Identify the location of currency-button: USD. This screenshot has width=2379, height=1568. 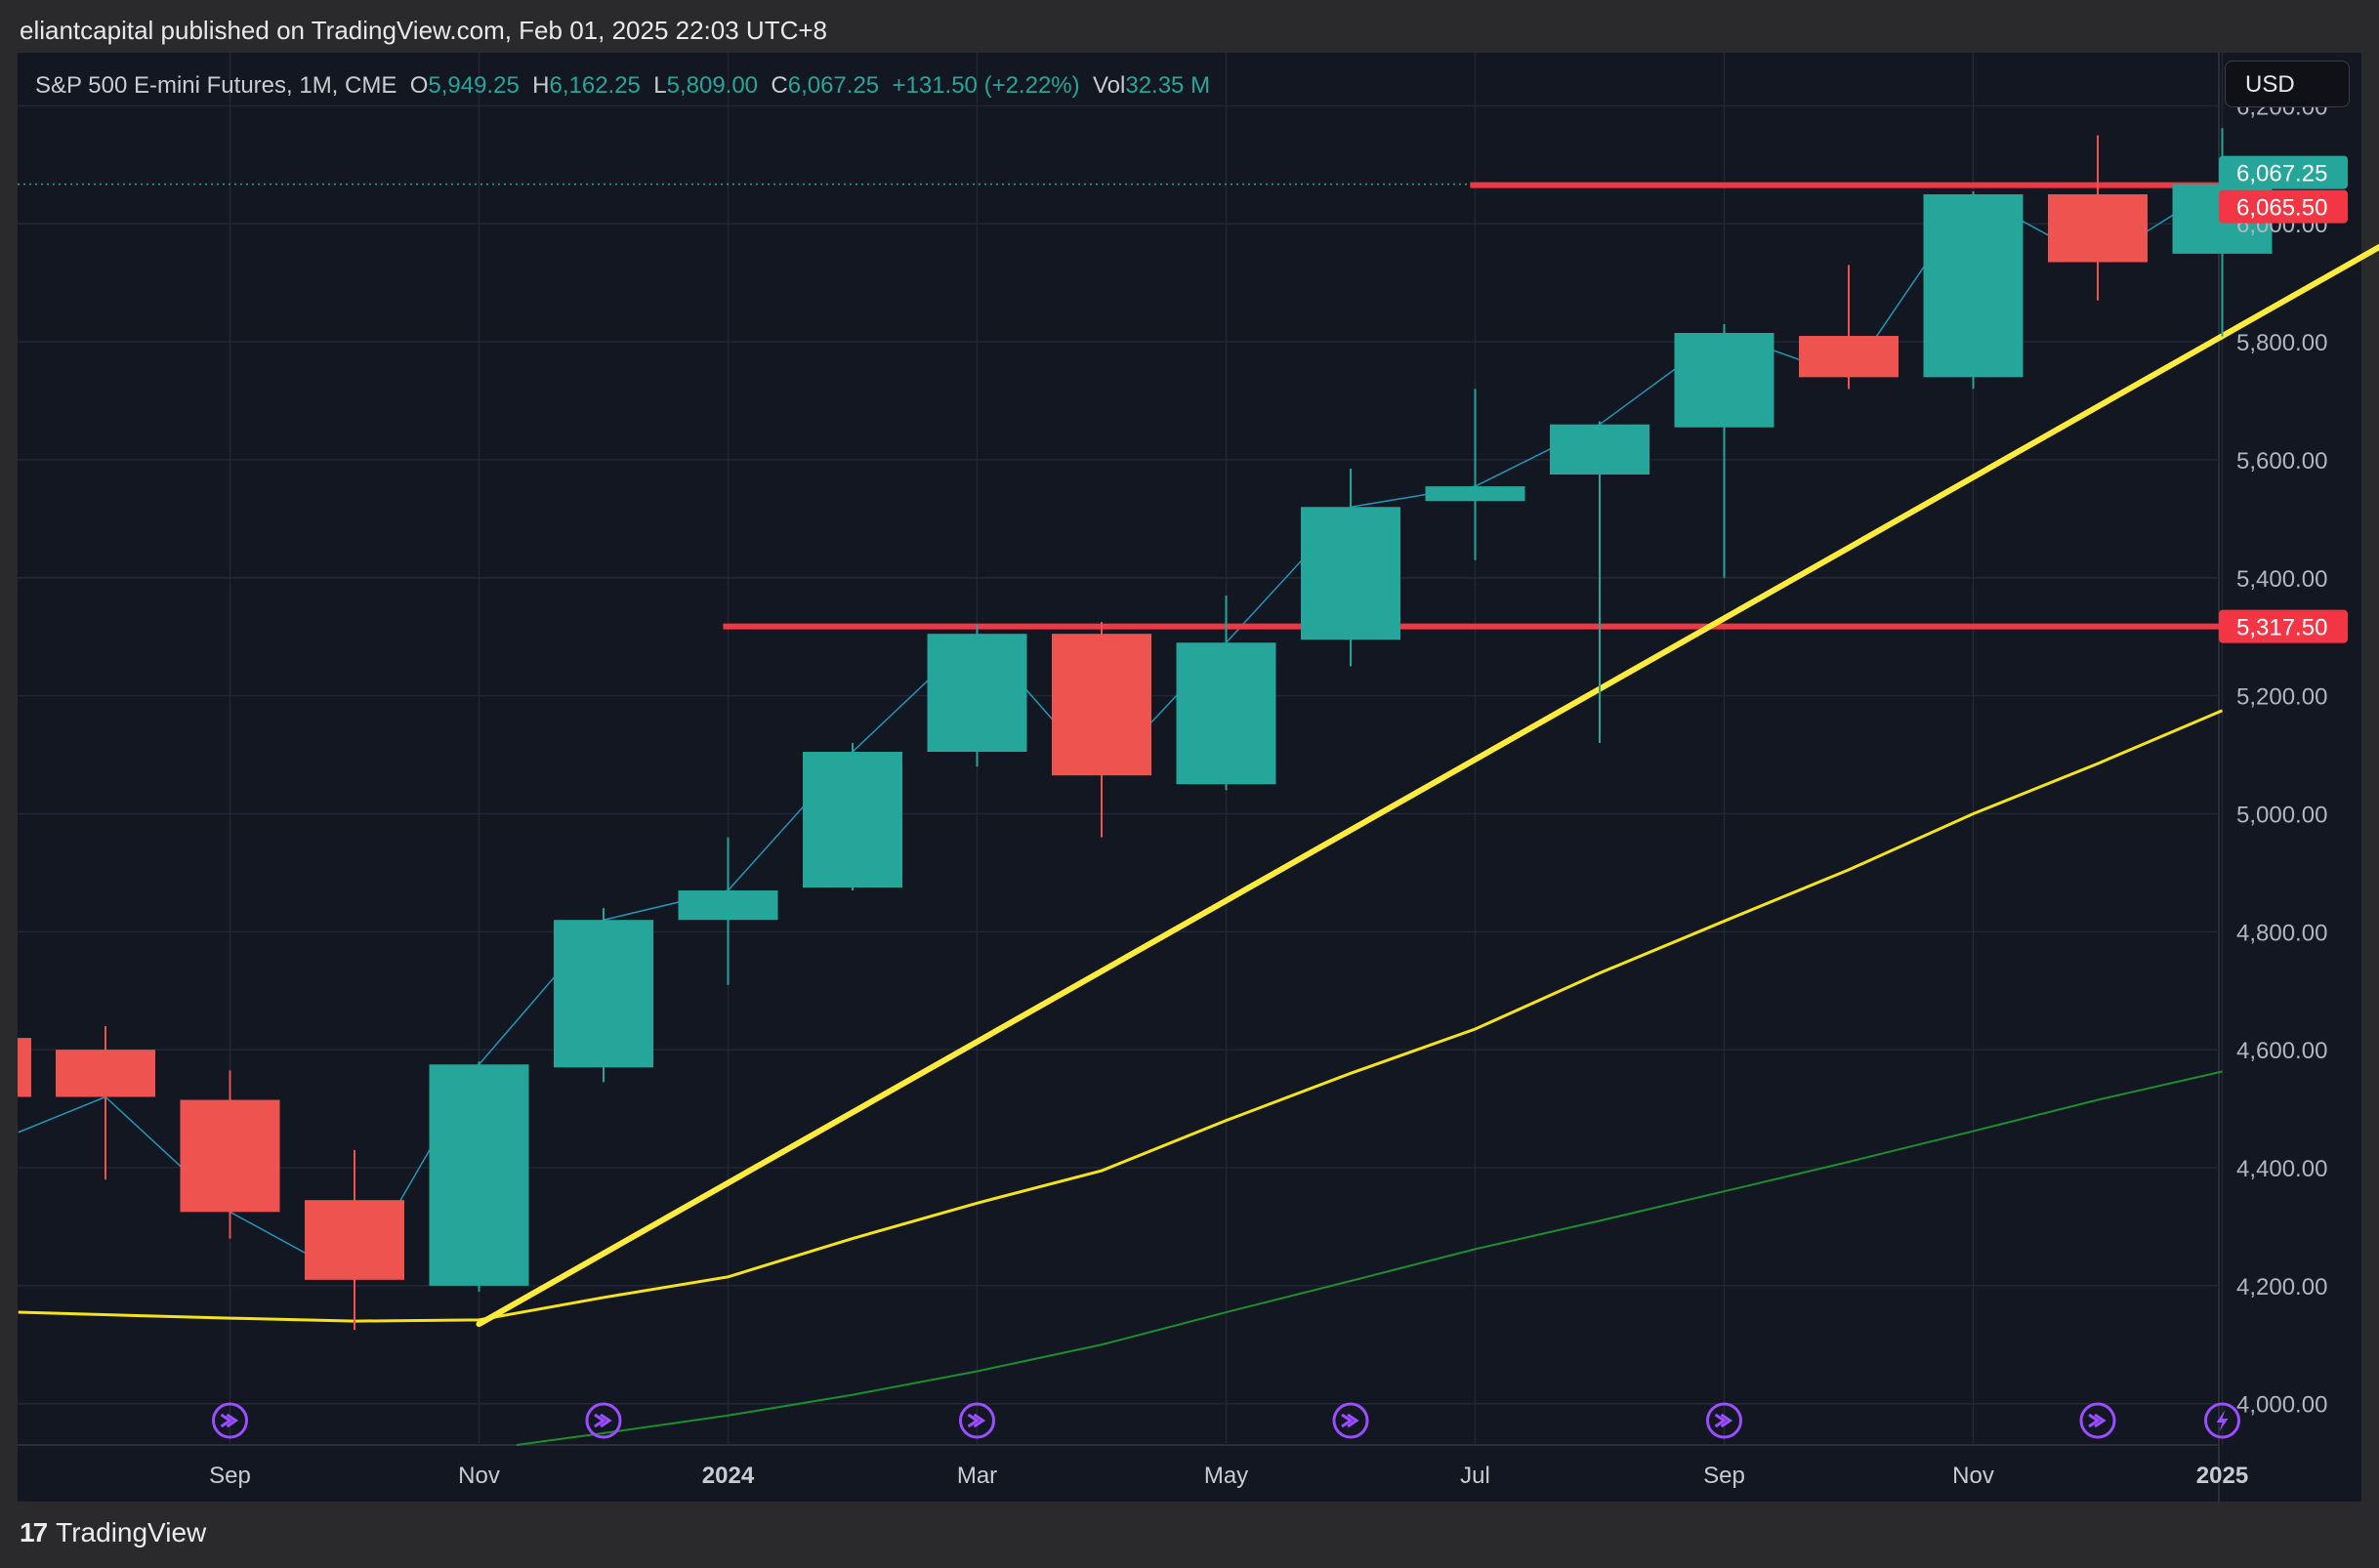
(2287, 84).